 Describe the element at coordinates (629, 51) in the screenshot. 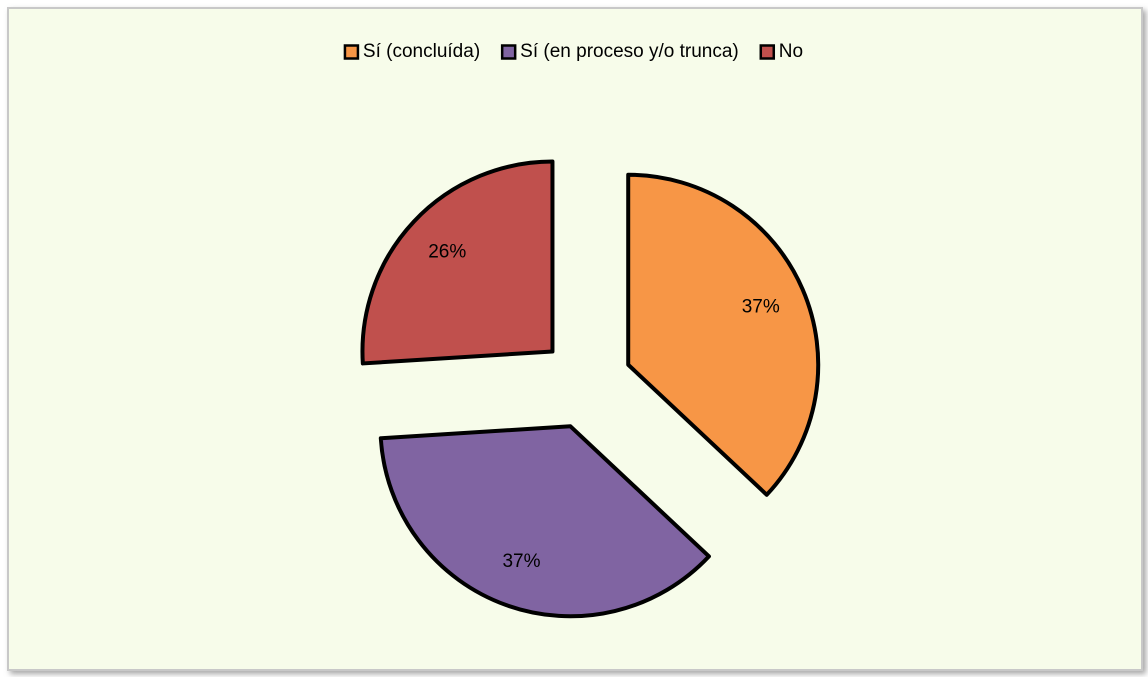

I see `legend-label: Sí (en proceso y/o trunca)` at that location.